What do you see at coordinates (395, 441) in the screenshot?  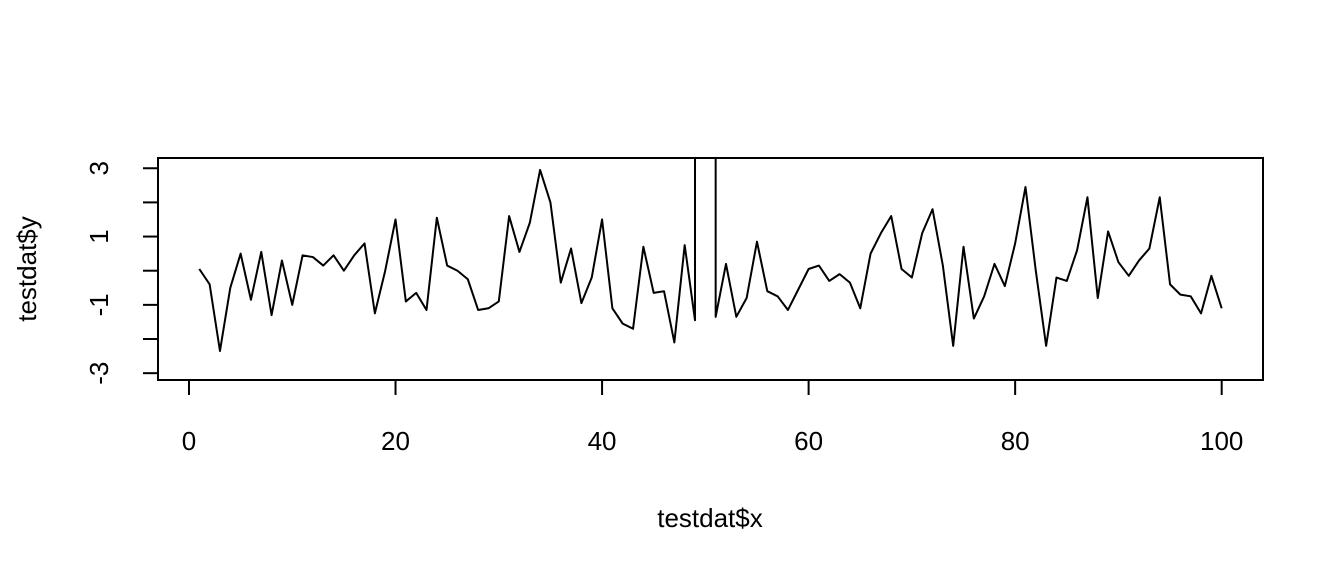 I see `x-tick-label: 20` at bounding box center [395, 441].